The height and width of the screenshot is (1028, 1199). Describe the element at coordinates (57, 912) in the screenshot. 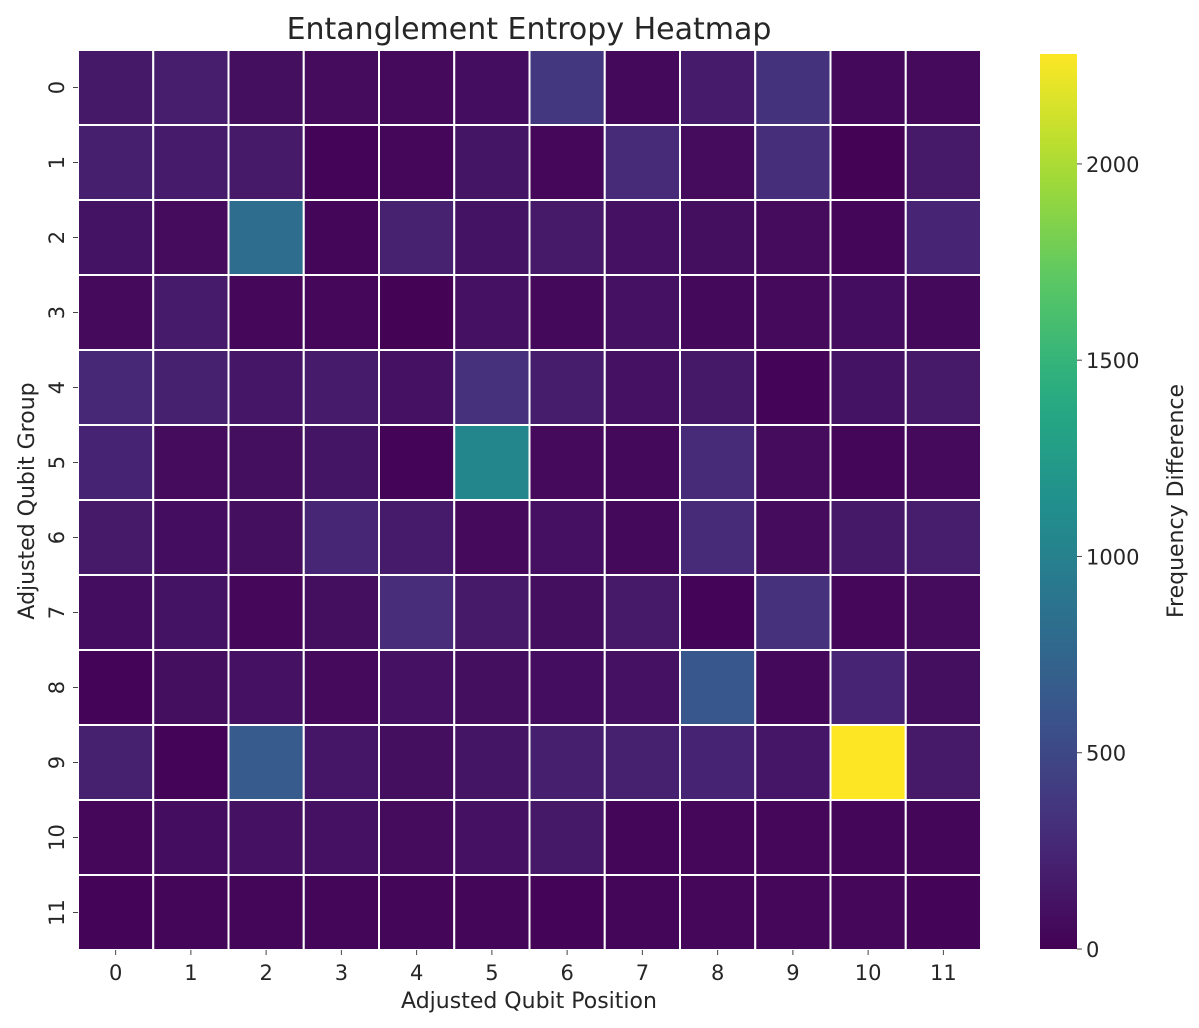

I see `y-tick-label: 11` at that location.